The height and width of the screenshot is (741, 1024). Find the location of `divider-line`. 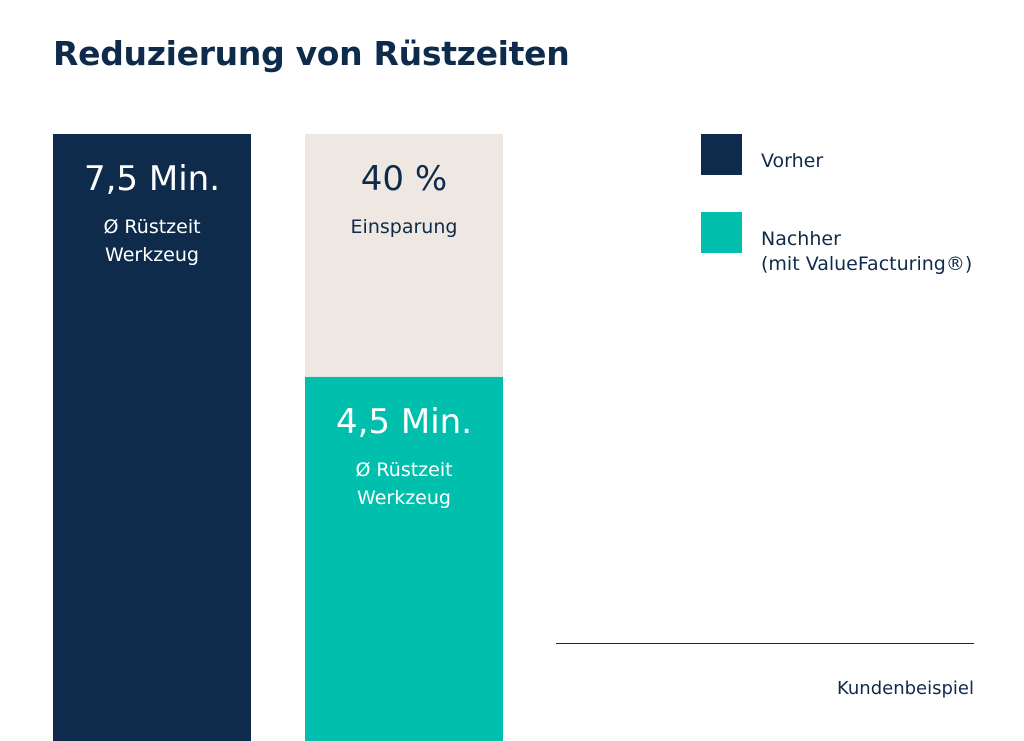

divider-line is located at coordinates (765, 643).